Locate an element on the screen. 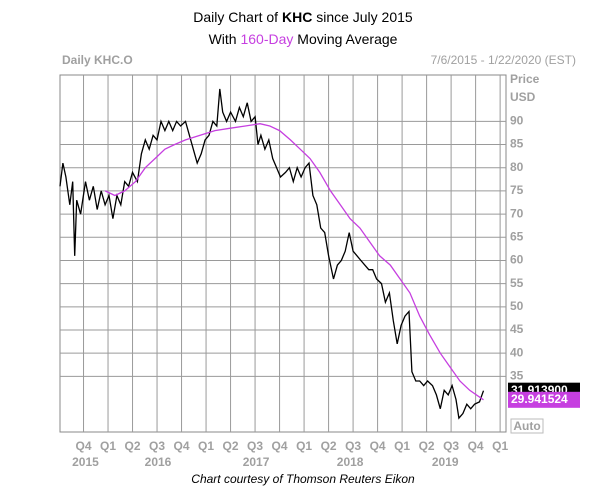  header-right: 7/6/2015 - 1/22/2020 (EST) is located at coordinates (503, 60).